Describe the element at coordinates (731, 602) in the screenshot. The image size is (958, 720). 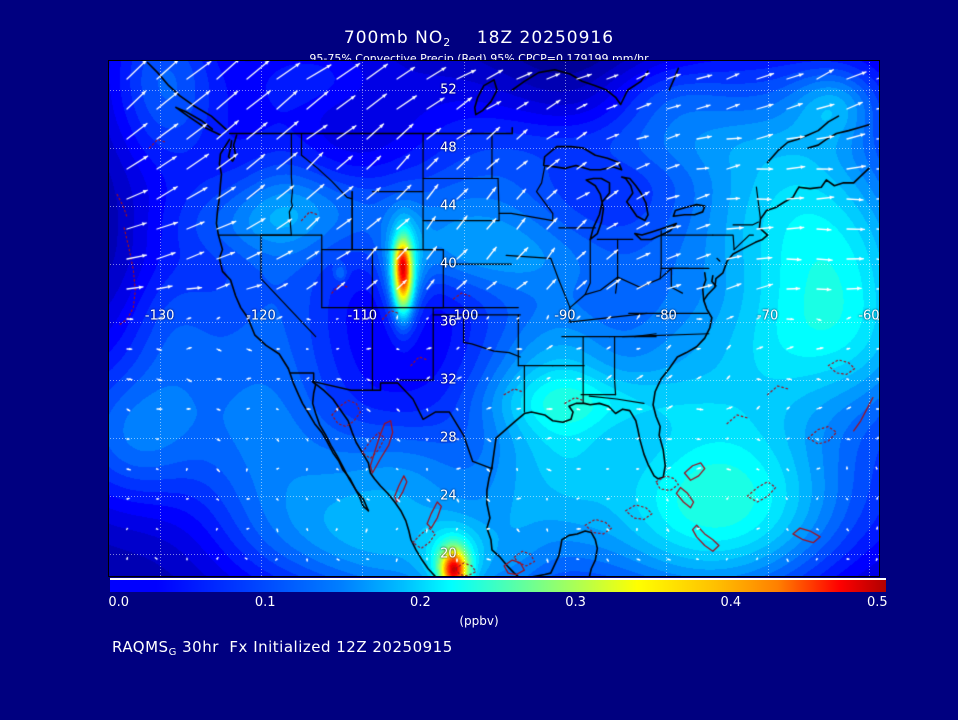
I see `colorbar-tick-0-4: 0.4` at that location.